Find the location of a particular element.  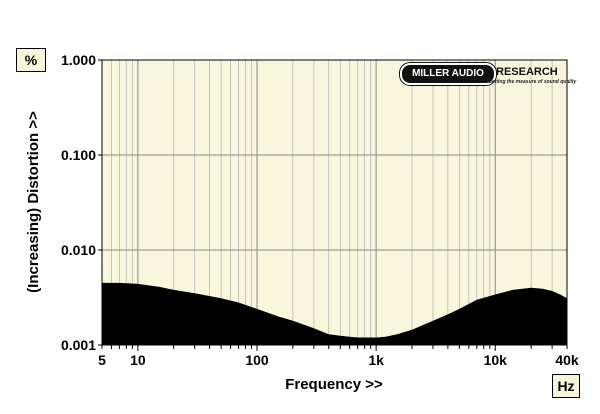

x-tick-label: 5 is located at coordinates (102, 360).